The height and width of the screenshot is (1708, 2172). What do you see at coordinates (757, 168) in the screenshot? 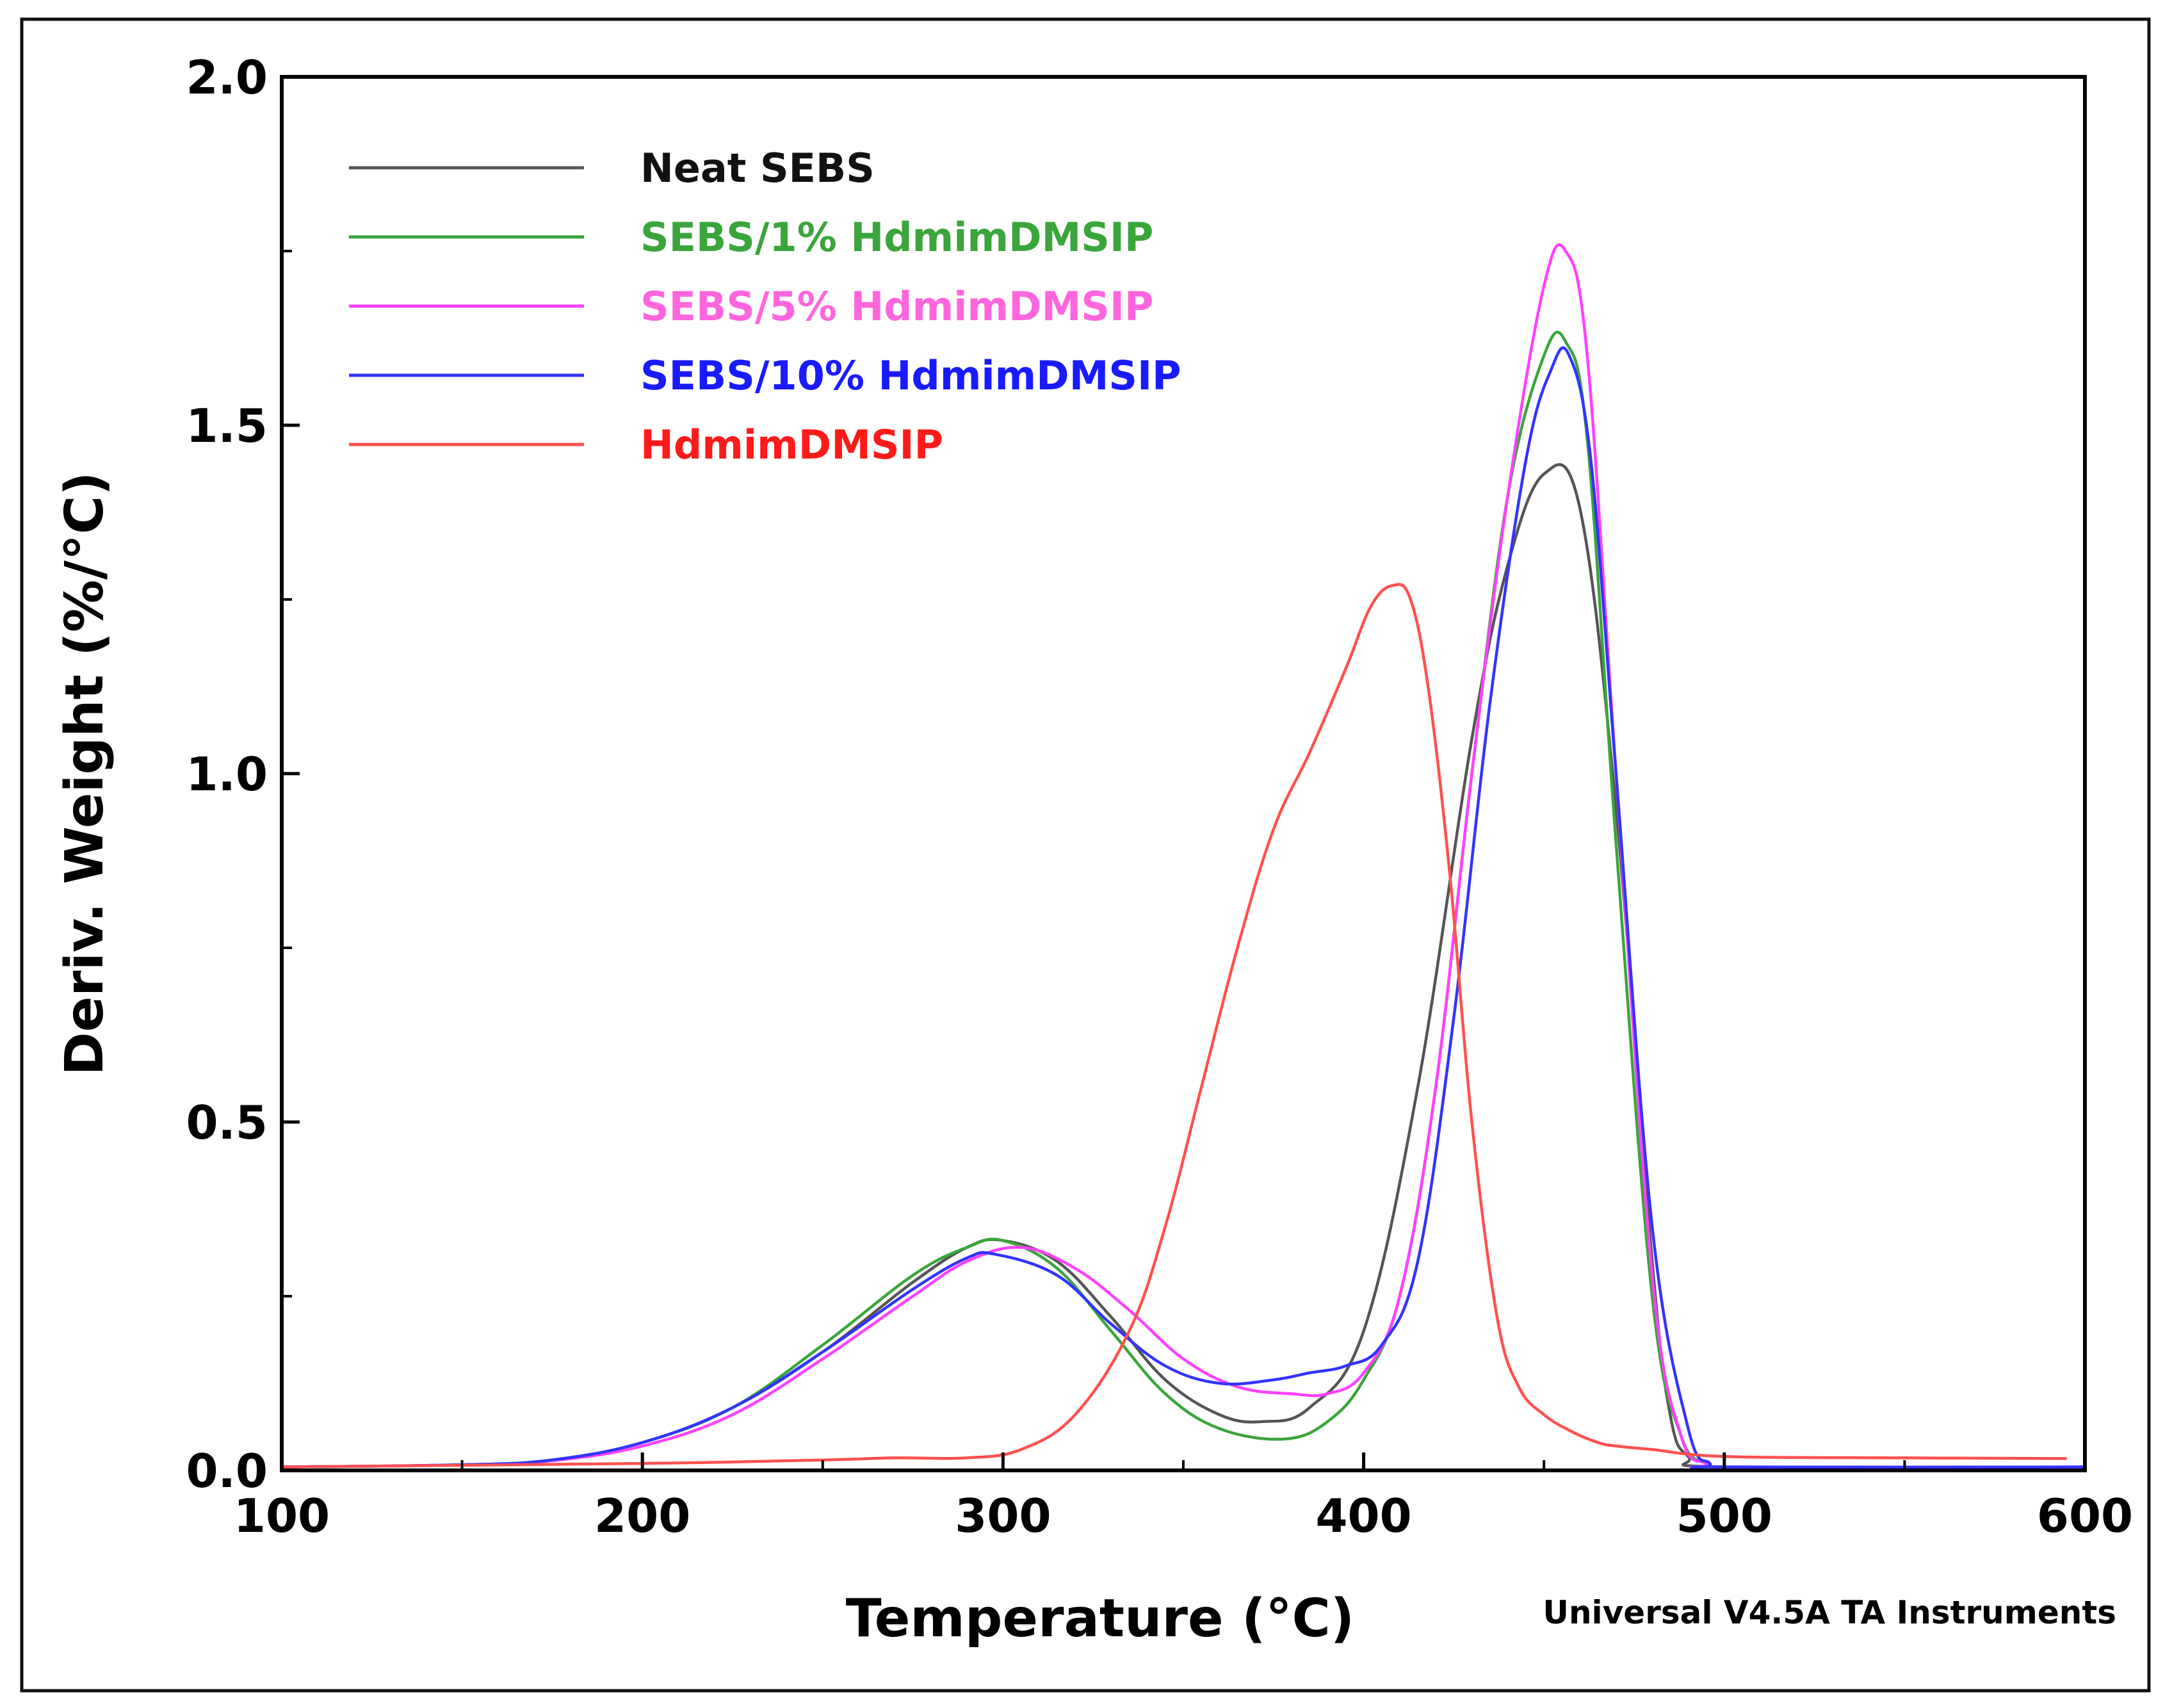
I see `legend-label-0: Neat SEBS` at bounding box center [757, 168].